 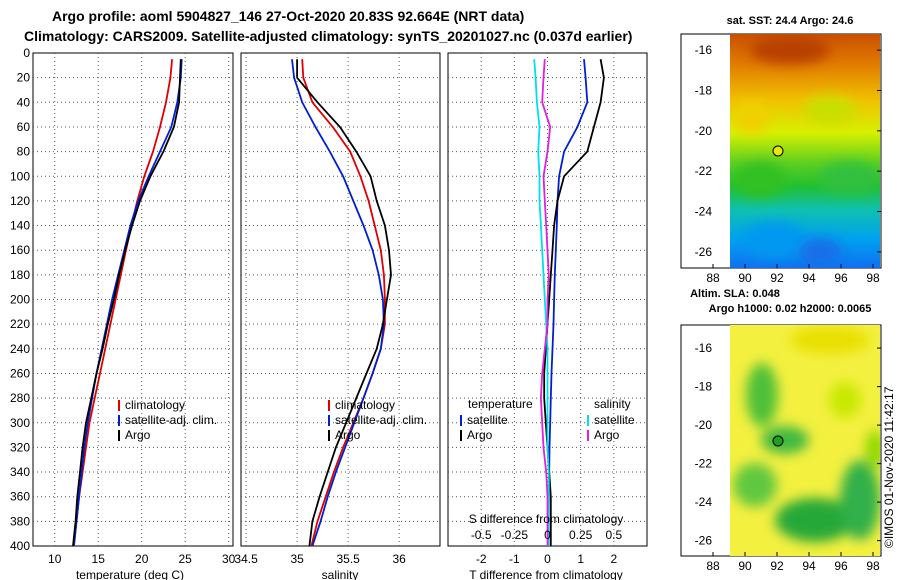 What do you see at coordinates (20, 300) in the screenshot?
I see `y-tick-label: 200` at bounding box center [20, 300].